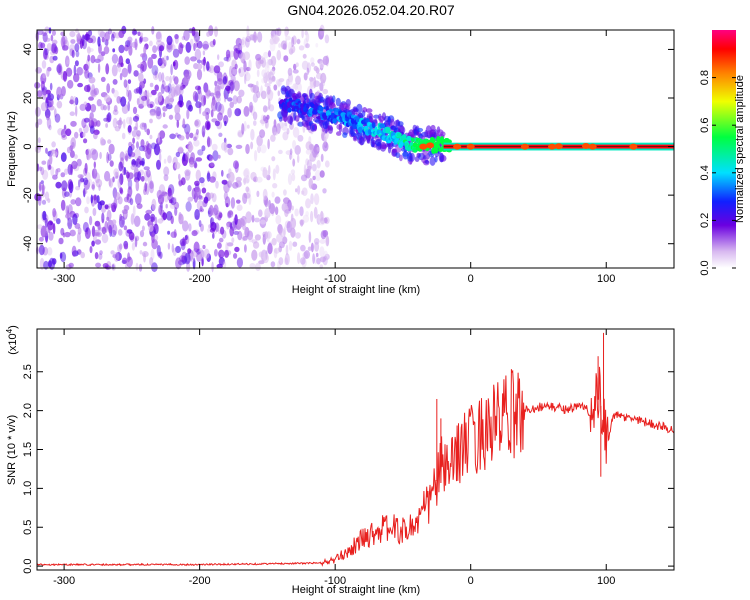 This screenshot has width=750, height=600. I want to click on x-tick-label: -300, so click(64, 279).